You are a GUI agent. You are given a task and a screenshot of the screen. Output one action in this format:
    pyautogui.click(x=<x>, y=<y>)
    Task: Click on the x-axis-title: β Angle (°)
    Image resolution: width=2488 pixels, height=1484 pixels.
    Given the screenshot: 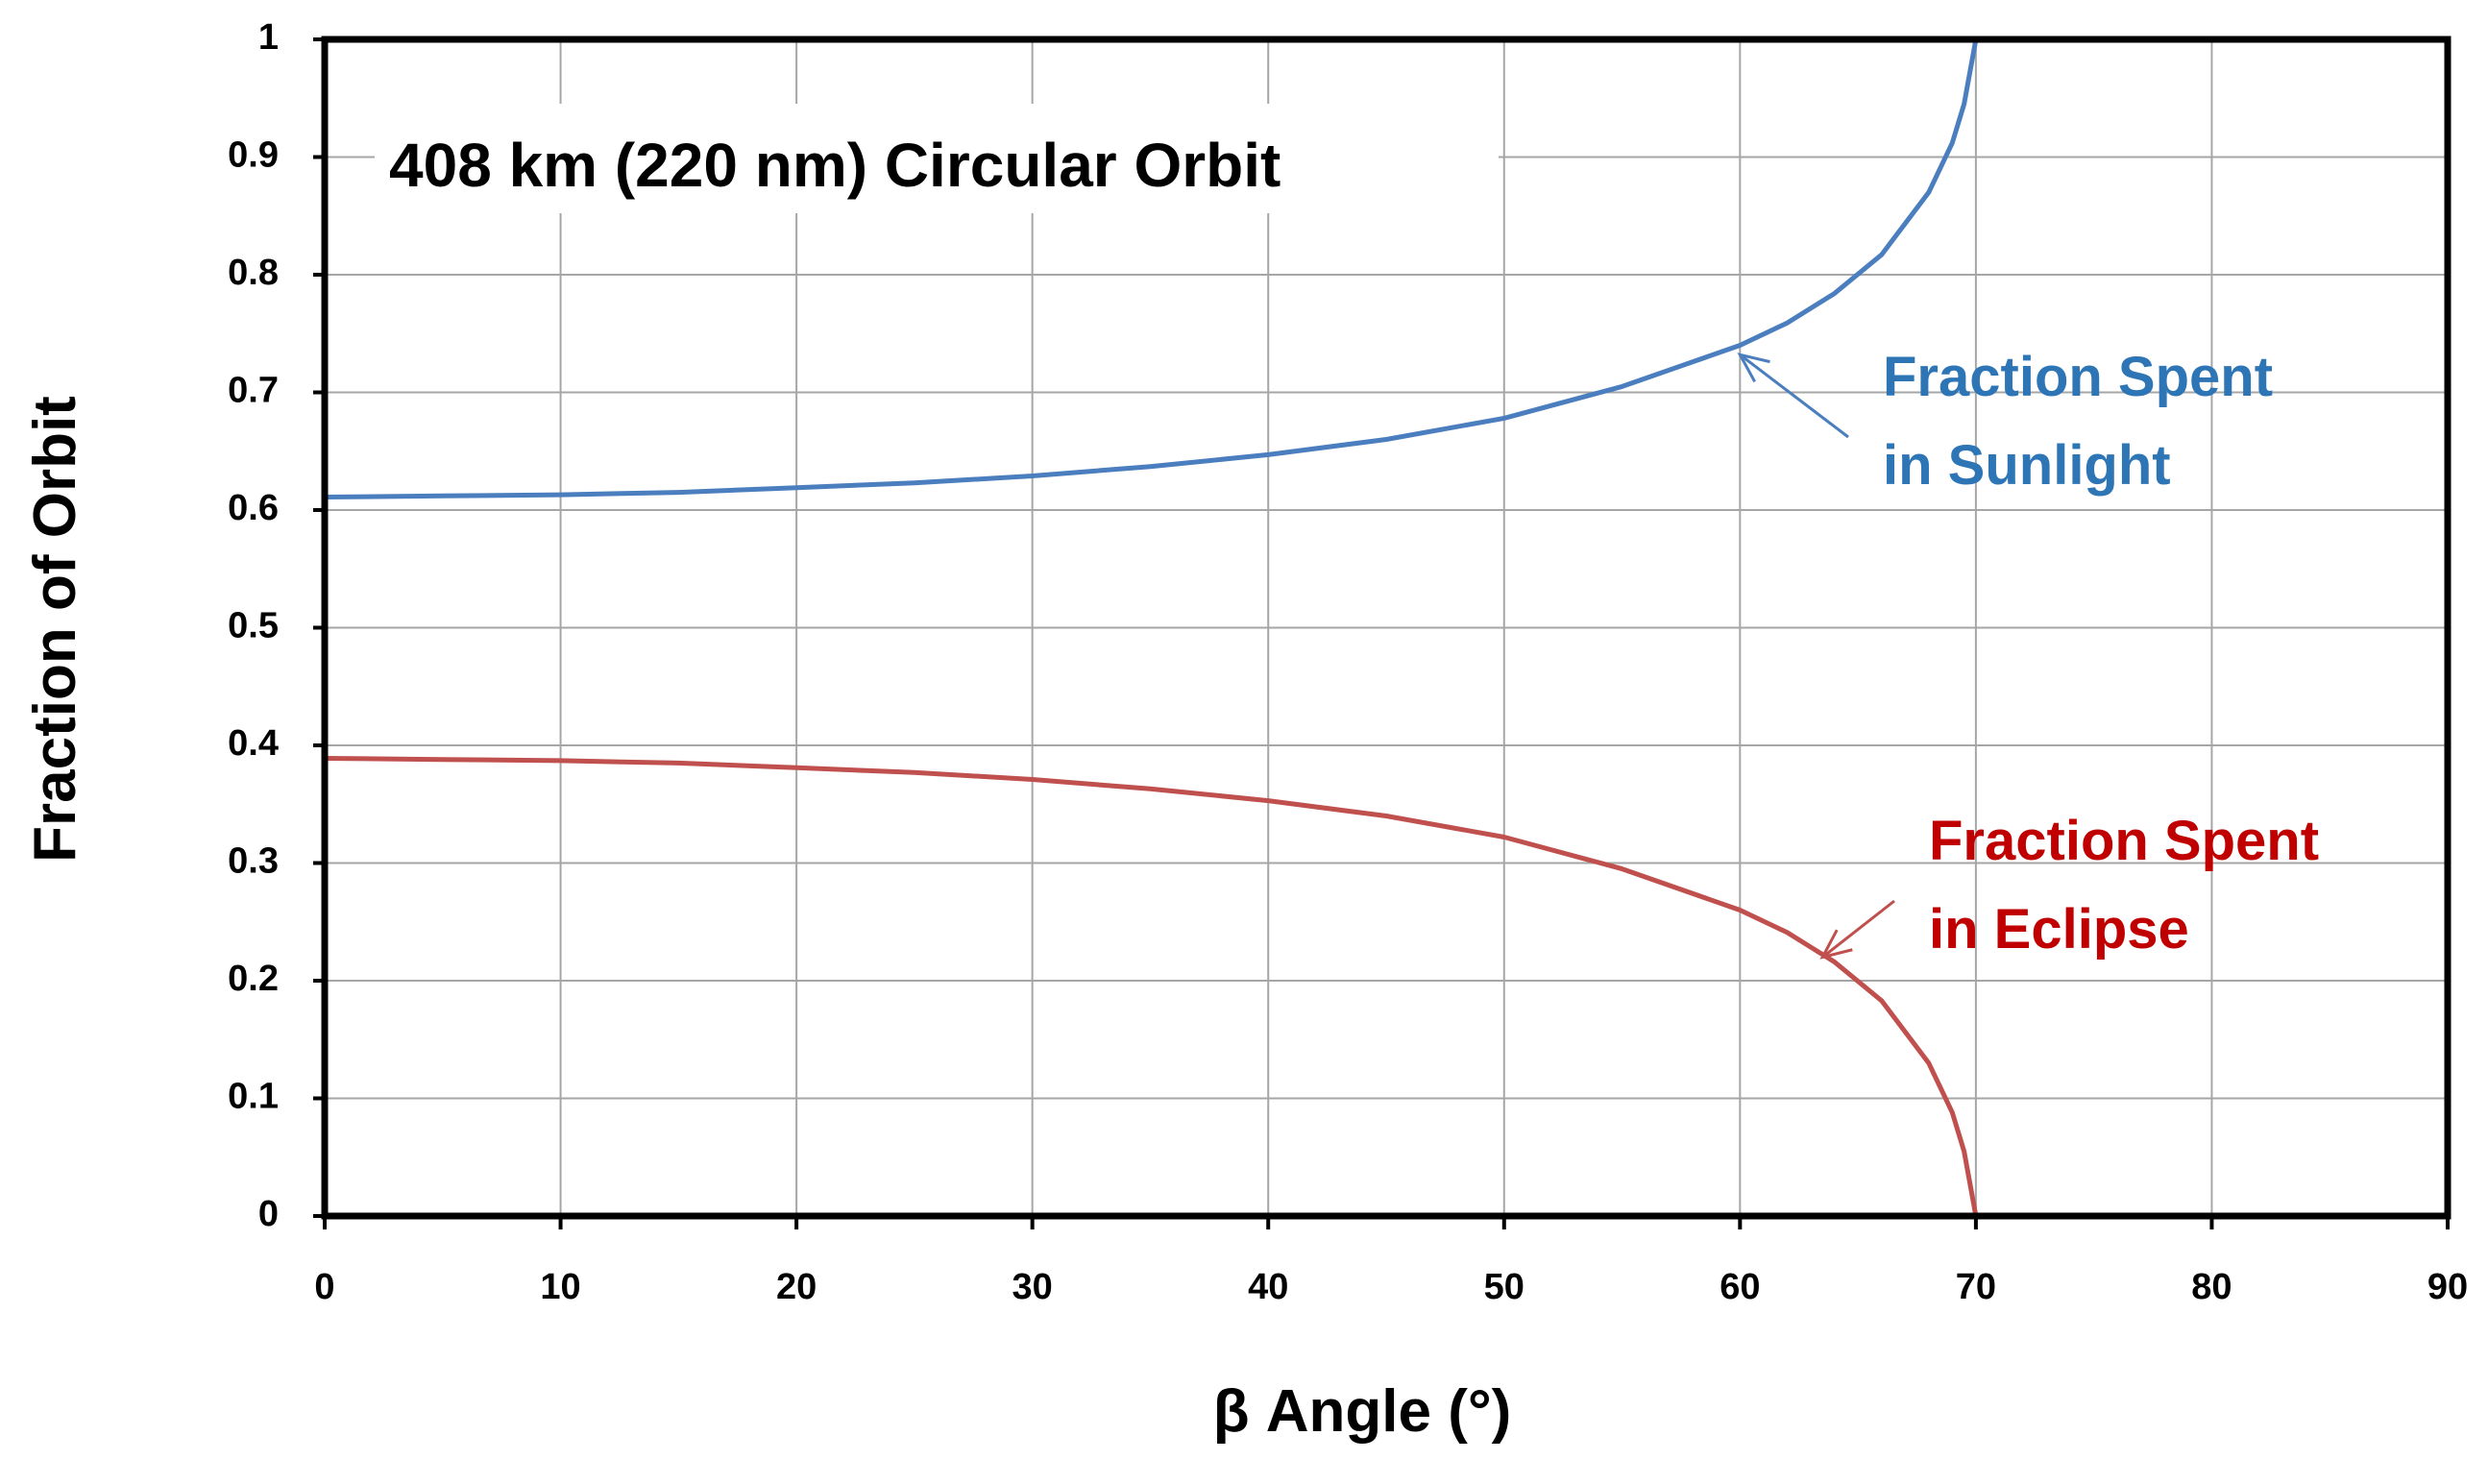 What is the action you would take?
    pyautogui.click(x=1363, y=1411)
    